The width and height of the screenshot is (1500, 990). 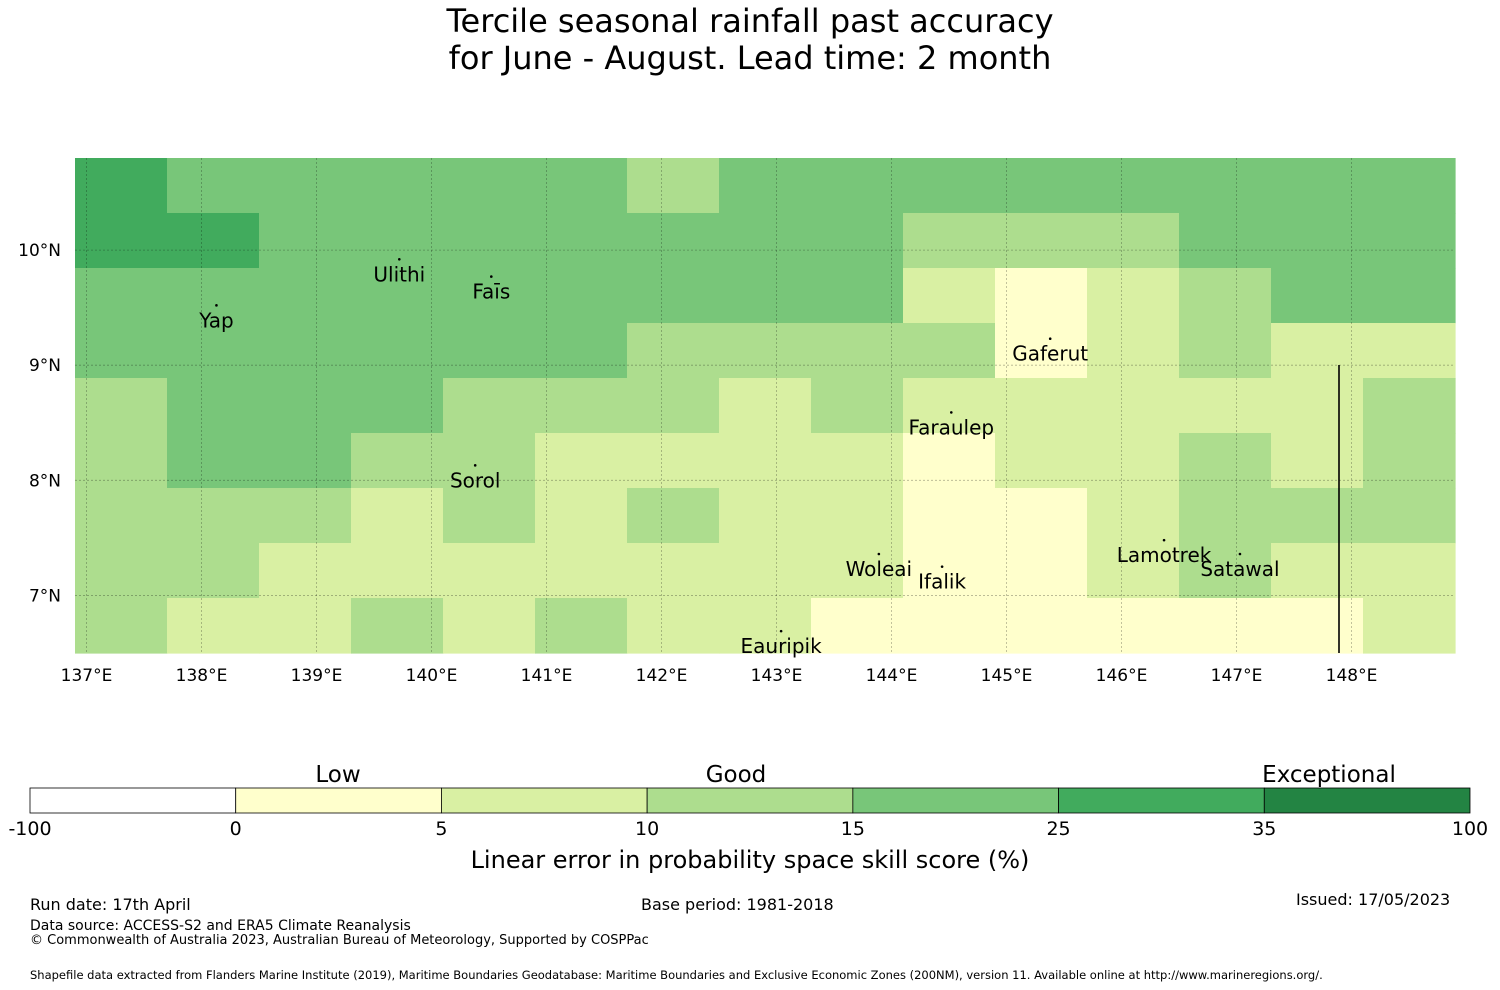 What do you see at coordinates (1239, 569) in the screenshot?
I see `island-label: Satawal` at bounding box center [1239, 569].